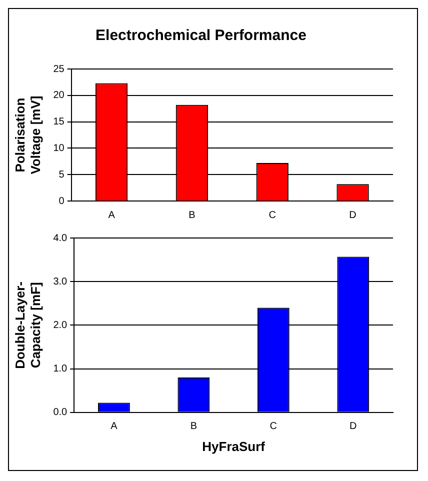  What do you see at coordinates (60, 282) in the screenshot?
I see `y-tick-label: 3.0` at bounding box center [60, 282].